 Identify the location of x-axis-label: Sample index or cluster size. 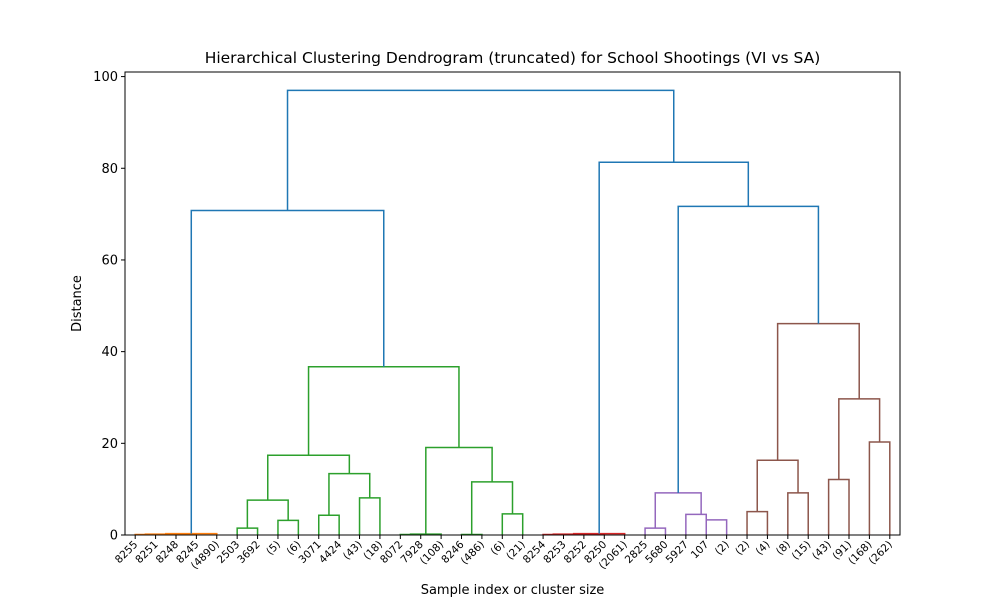
(513, 590).